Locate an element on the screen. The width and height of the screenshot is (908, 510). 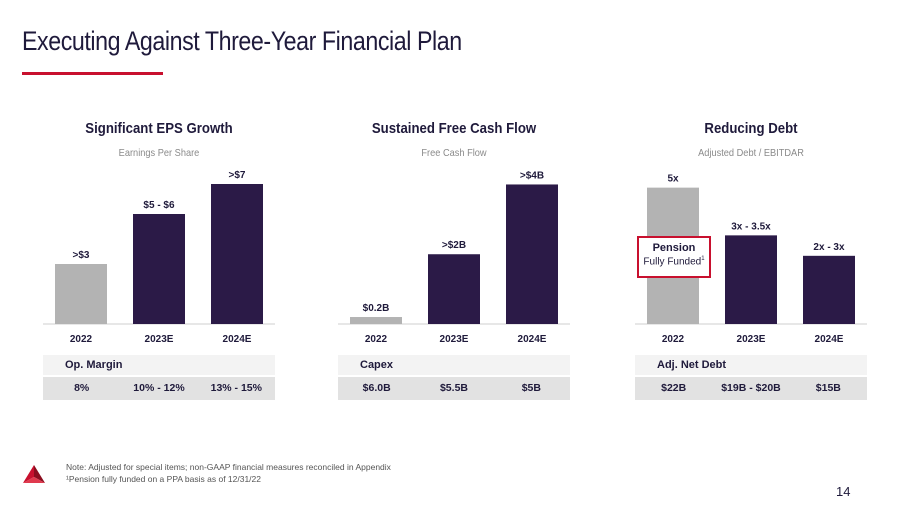
metric-row: 8% 10% - 12% 13% - 15% is located at coordinates (159, 388).